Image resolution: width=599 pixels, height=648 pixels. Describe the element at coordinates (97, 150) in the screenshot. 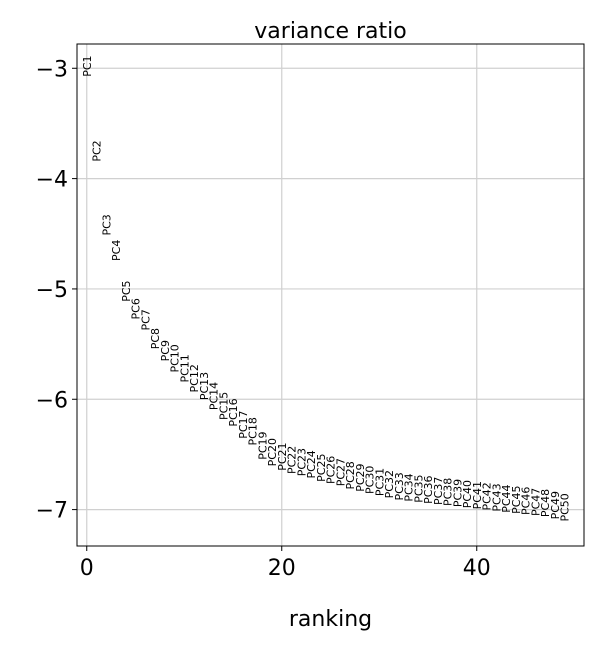

I see `pc-label: PC2` at that location.